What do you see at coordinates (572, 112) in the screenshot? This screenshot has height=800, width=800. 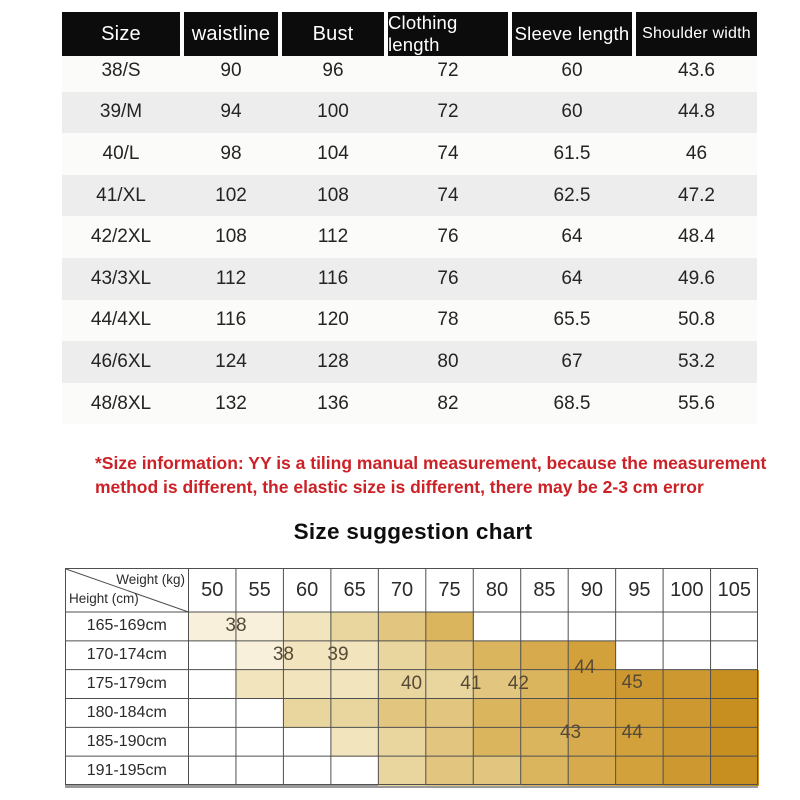 I see `measurement-cell: 60` at bounding box center [572, 112].